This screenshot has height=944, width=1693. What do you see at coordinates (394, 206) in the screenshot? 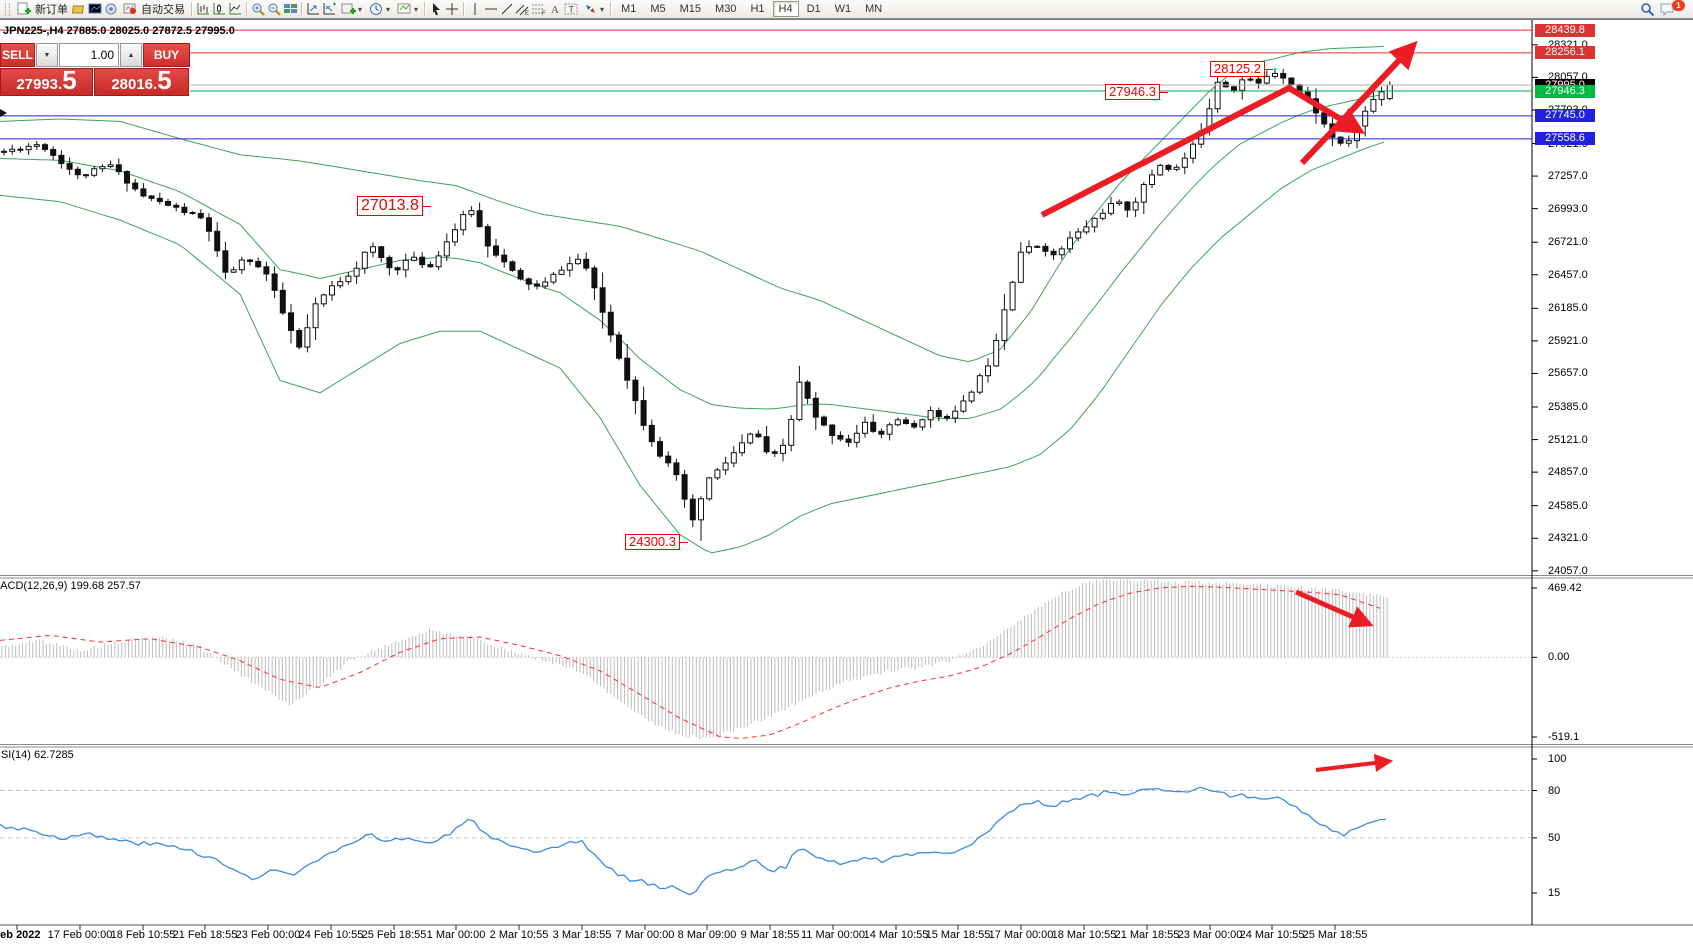
I see `price-annotation-27013: 27013.8` at bounding box center [394, 206].